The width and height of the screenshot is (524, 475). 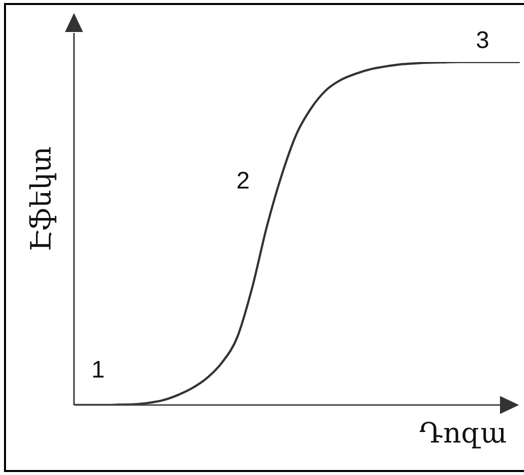 I want to click on y-axis-title: Էֆեկտ, so click(x=41, y=199).